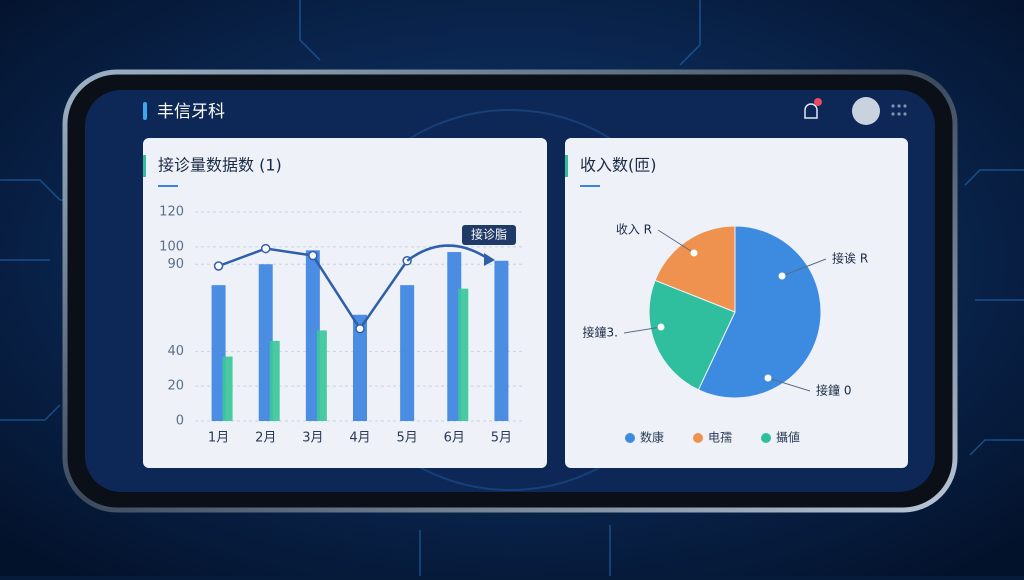 This screenshot has width=1024, height=580. Describe the element at coordinates (448, 253) in the screenshot. I see `line-arrow` at that location.